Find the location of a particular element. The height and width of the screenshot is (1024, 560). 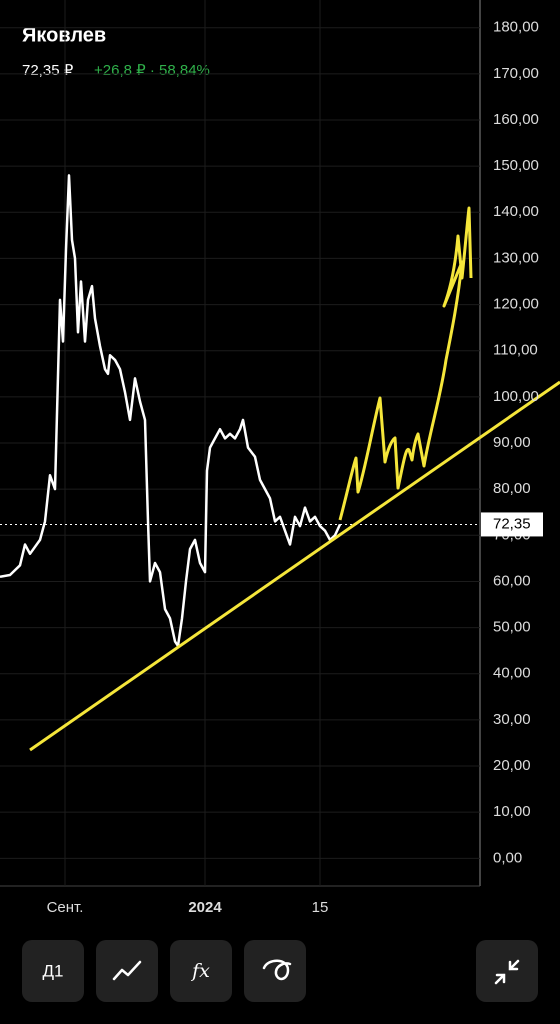

y-tick-label: 160,00 is located at coordinates (516, 119).